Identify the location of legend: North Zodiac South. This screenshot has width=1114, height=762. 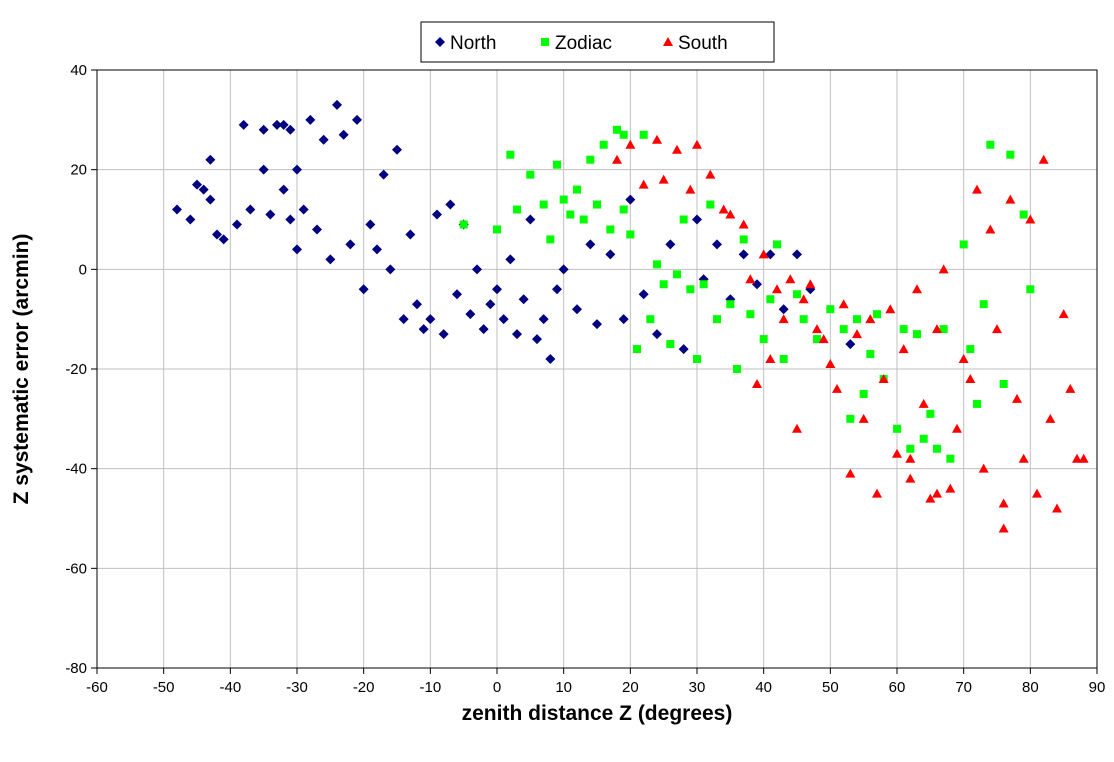
(581, 43).